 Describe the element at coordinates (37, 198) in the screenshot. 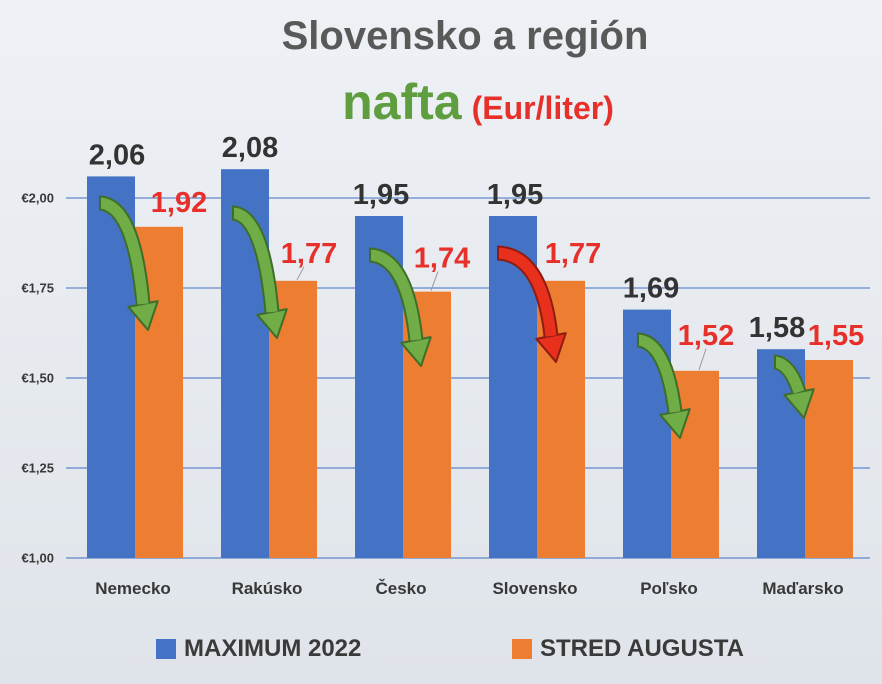

I see `y-tick-label: €2,00` at that location.